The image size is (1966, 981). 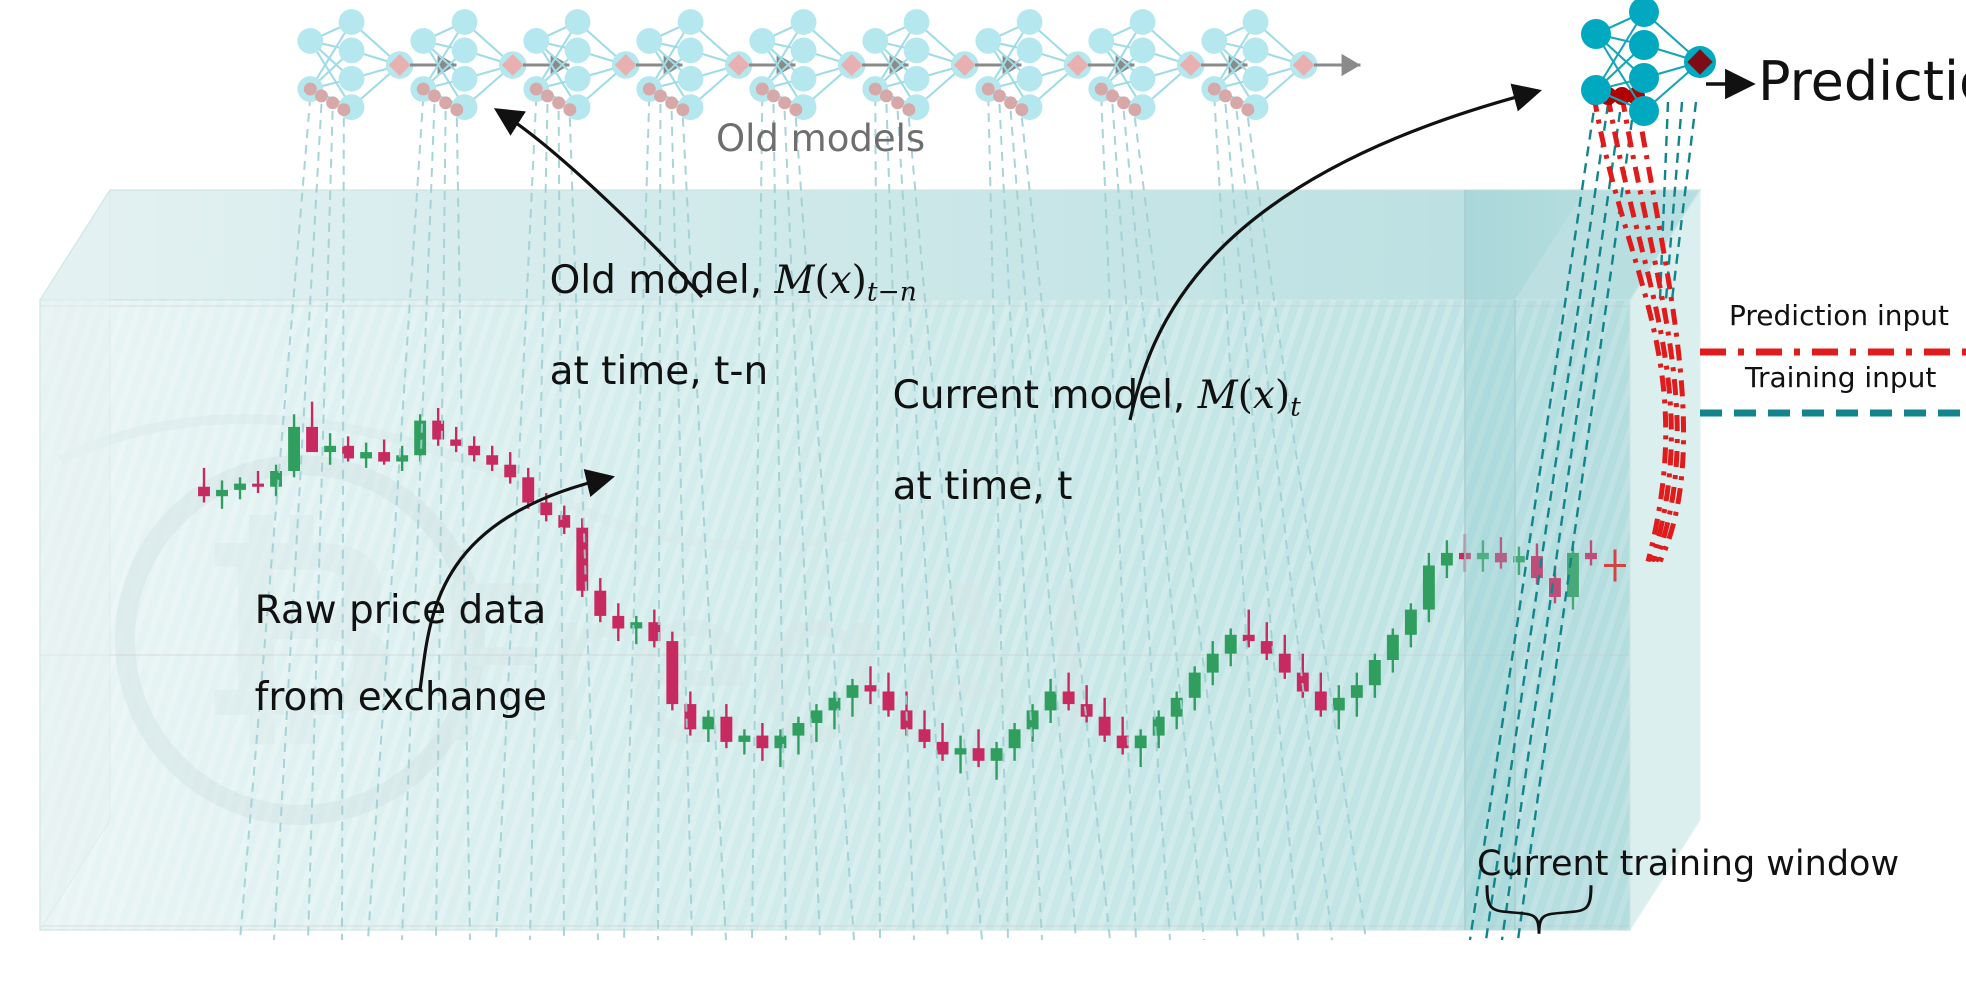 What do you see at coordinates (1841, 377) in the screenshot?
I see `legend-label-training-input: Training input` at bounding box center [1841, 377].